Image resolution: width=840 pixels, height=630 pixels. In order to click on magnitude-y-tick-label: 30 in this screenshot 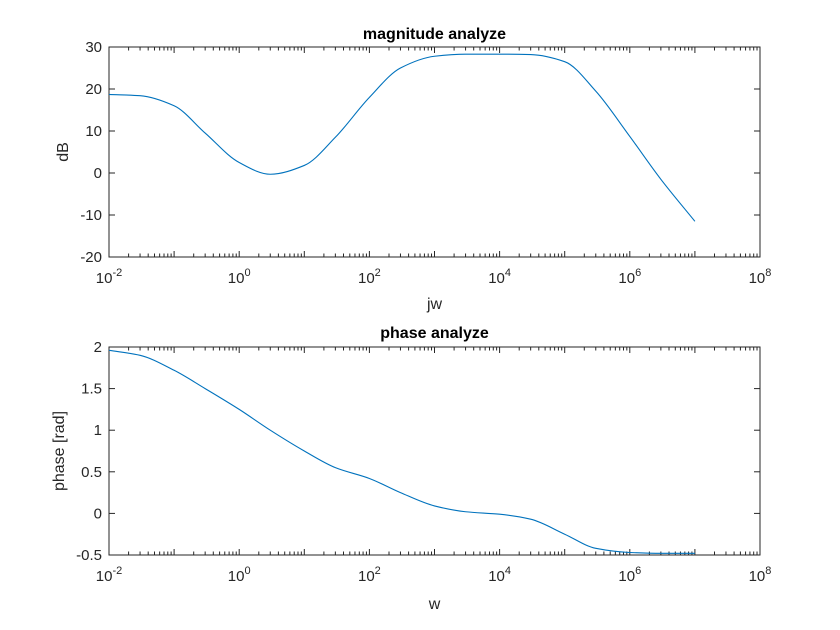, I will do `click(93, 47)`.